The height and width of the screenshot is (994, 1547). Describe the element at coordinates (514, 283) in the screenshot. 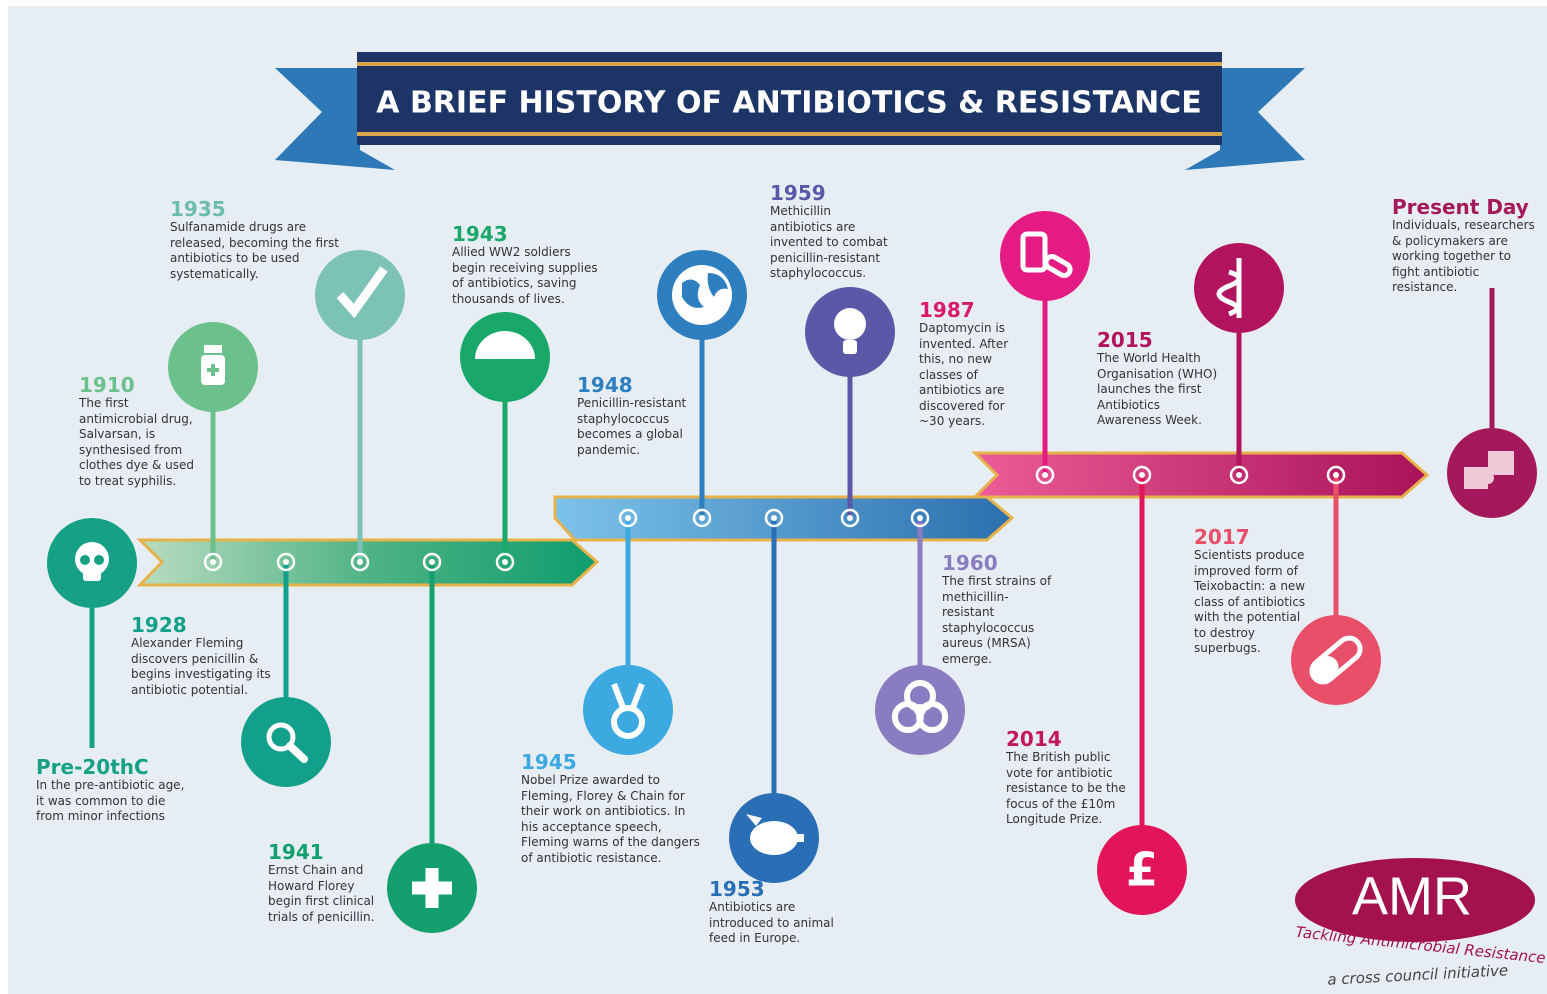

I see `event-line: of antibiotics, saving` at that location.